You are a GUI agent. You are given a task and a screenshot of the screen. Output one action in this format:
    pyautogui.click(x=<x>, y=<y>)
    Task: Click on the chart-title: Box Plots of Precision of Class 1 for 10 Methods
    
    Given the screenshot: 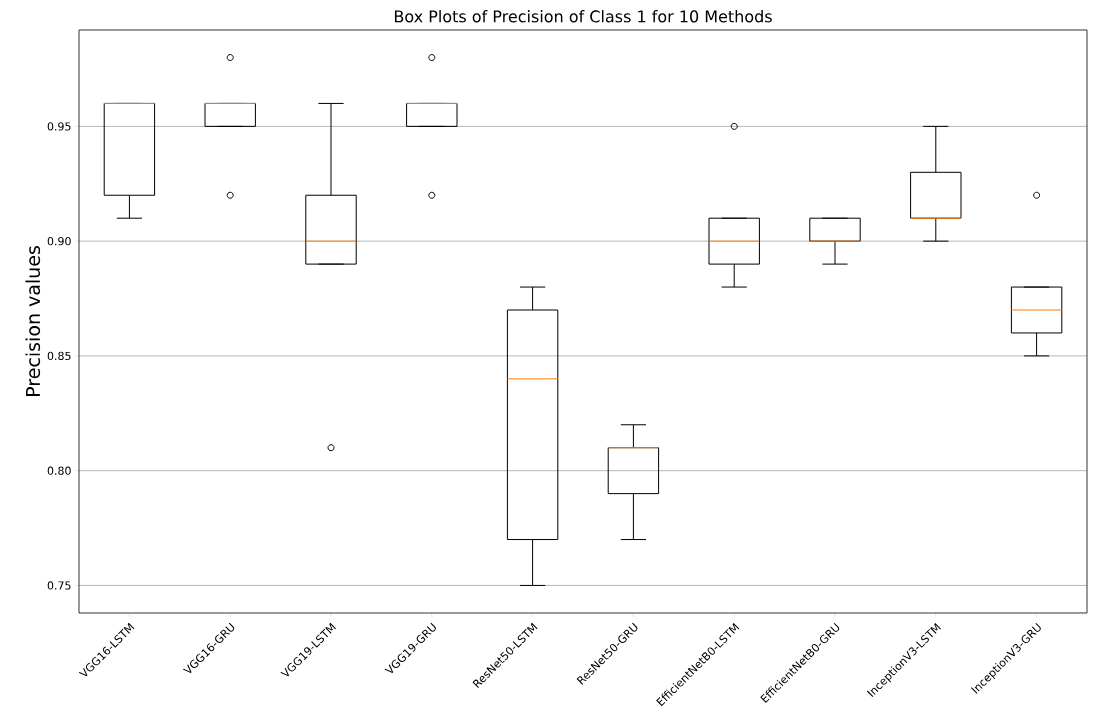 What is the action you would take?
    pyautogui.click(x=583, y=16)
    